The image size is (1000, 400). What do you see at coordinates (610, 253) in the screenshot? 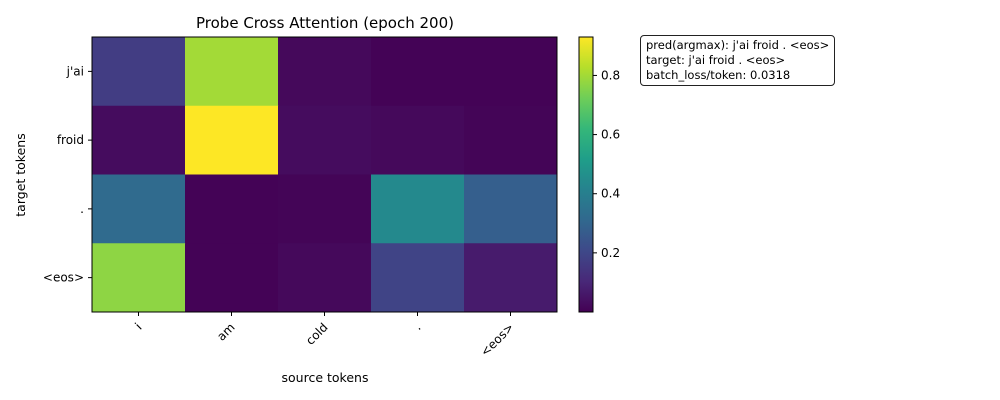
I see `colorbar-tick-label: 0.2` at bounding box center [610, 253].